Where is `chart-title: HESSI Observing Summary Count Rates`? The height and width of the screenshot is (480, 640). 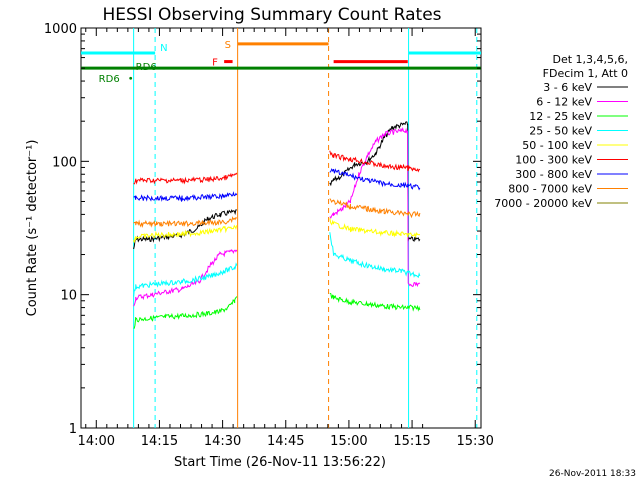
chart-title: HESSI Observing Summary Count Rates is located at coordinates (271, 15).